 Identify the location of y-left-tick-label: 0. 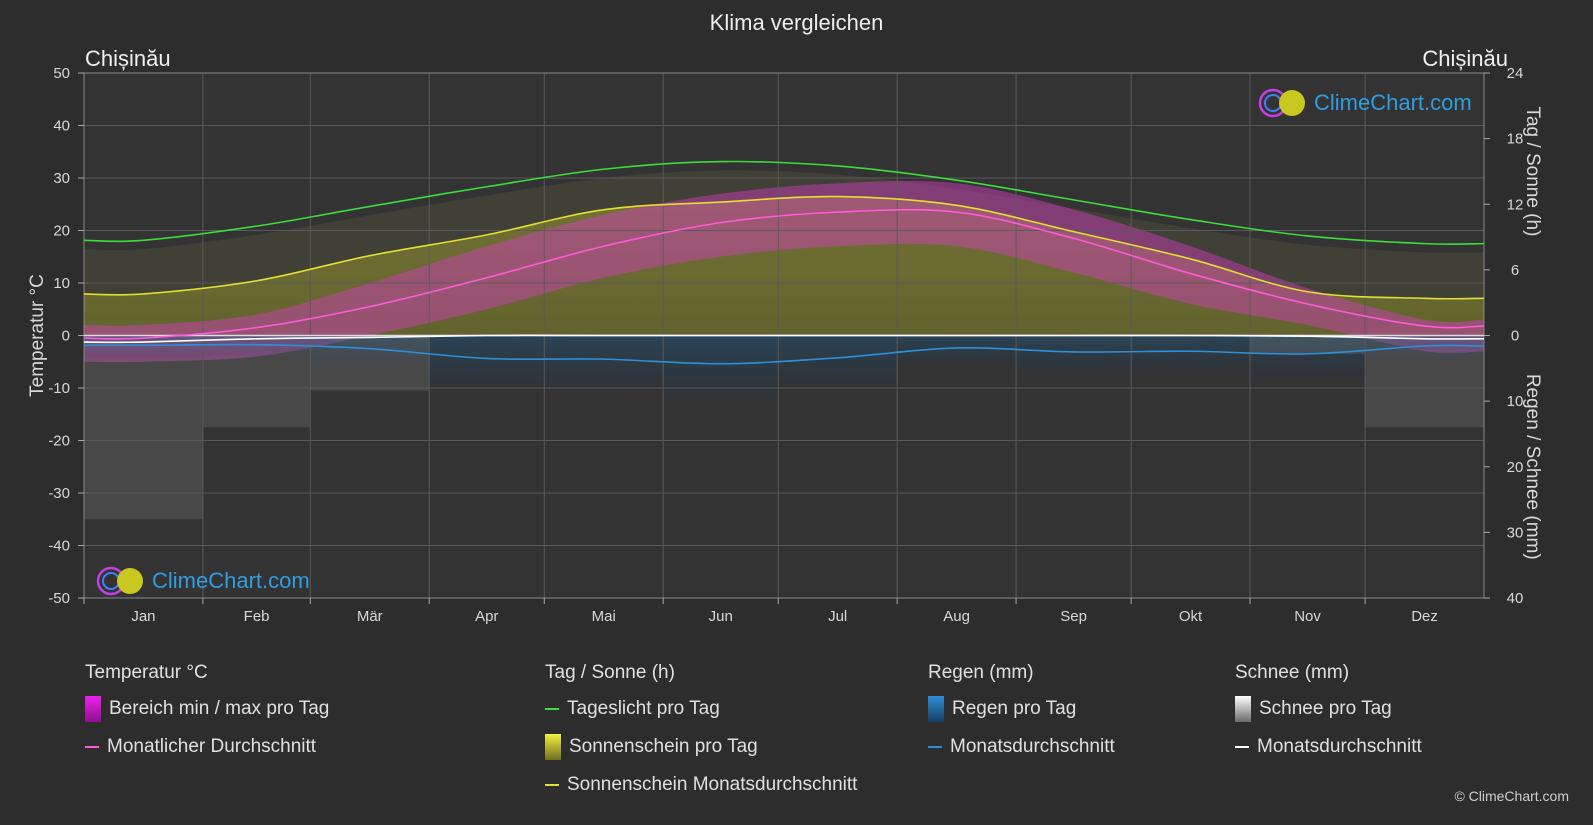
(66, 336).